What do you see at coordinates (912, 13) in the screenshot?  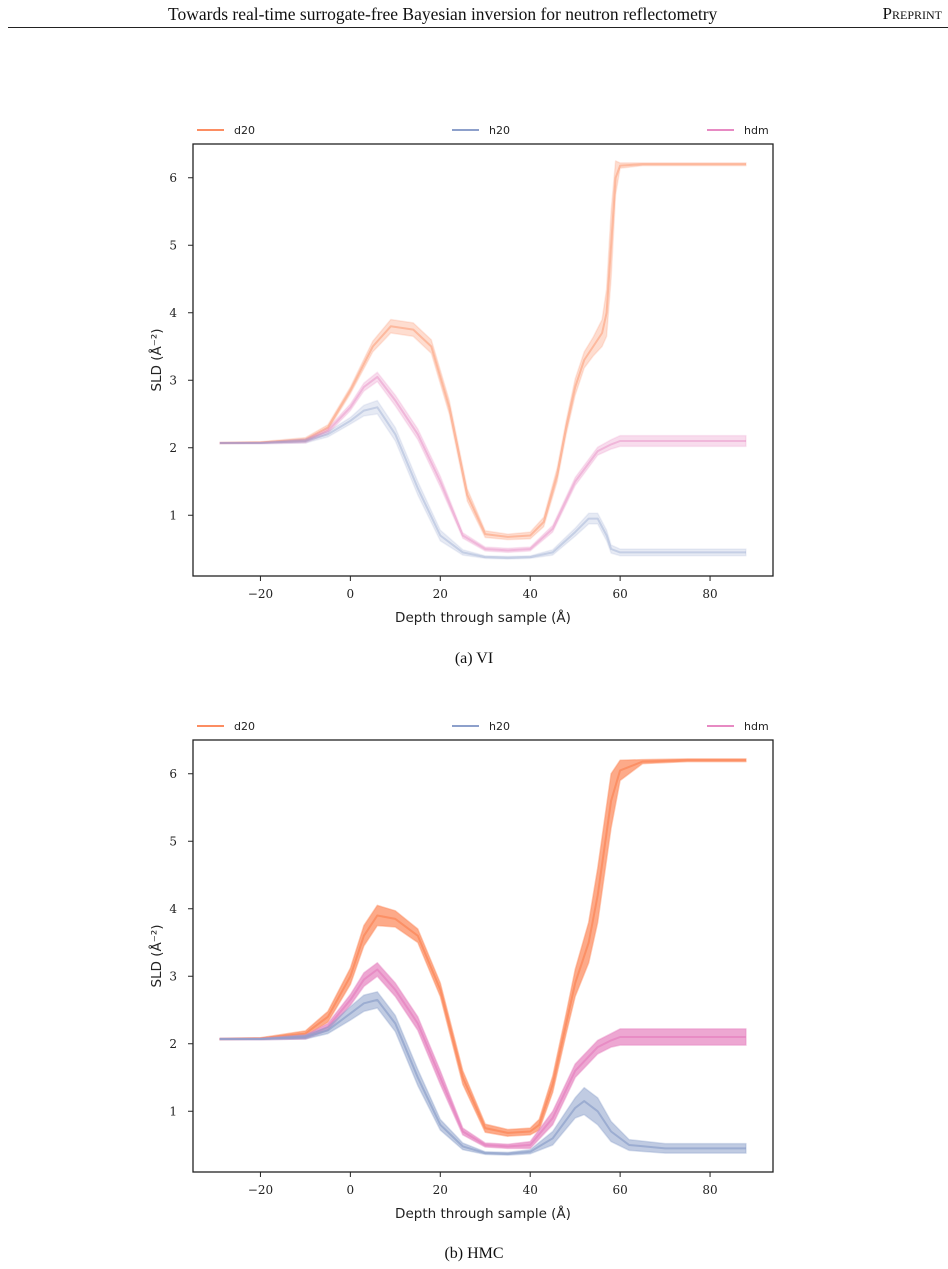 I see `header-tag: Preprint` at bounding box center [912, 13].